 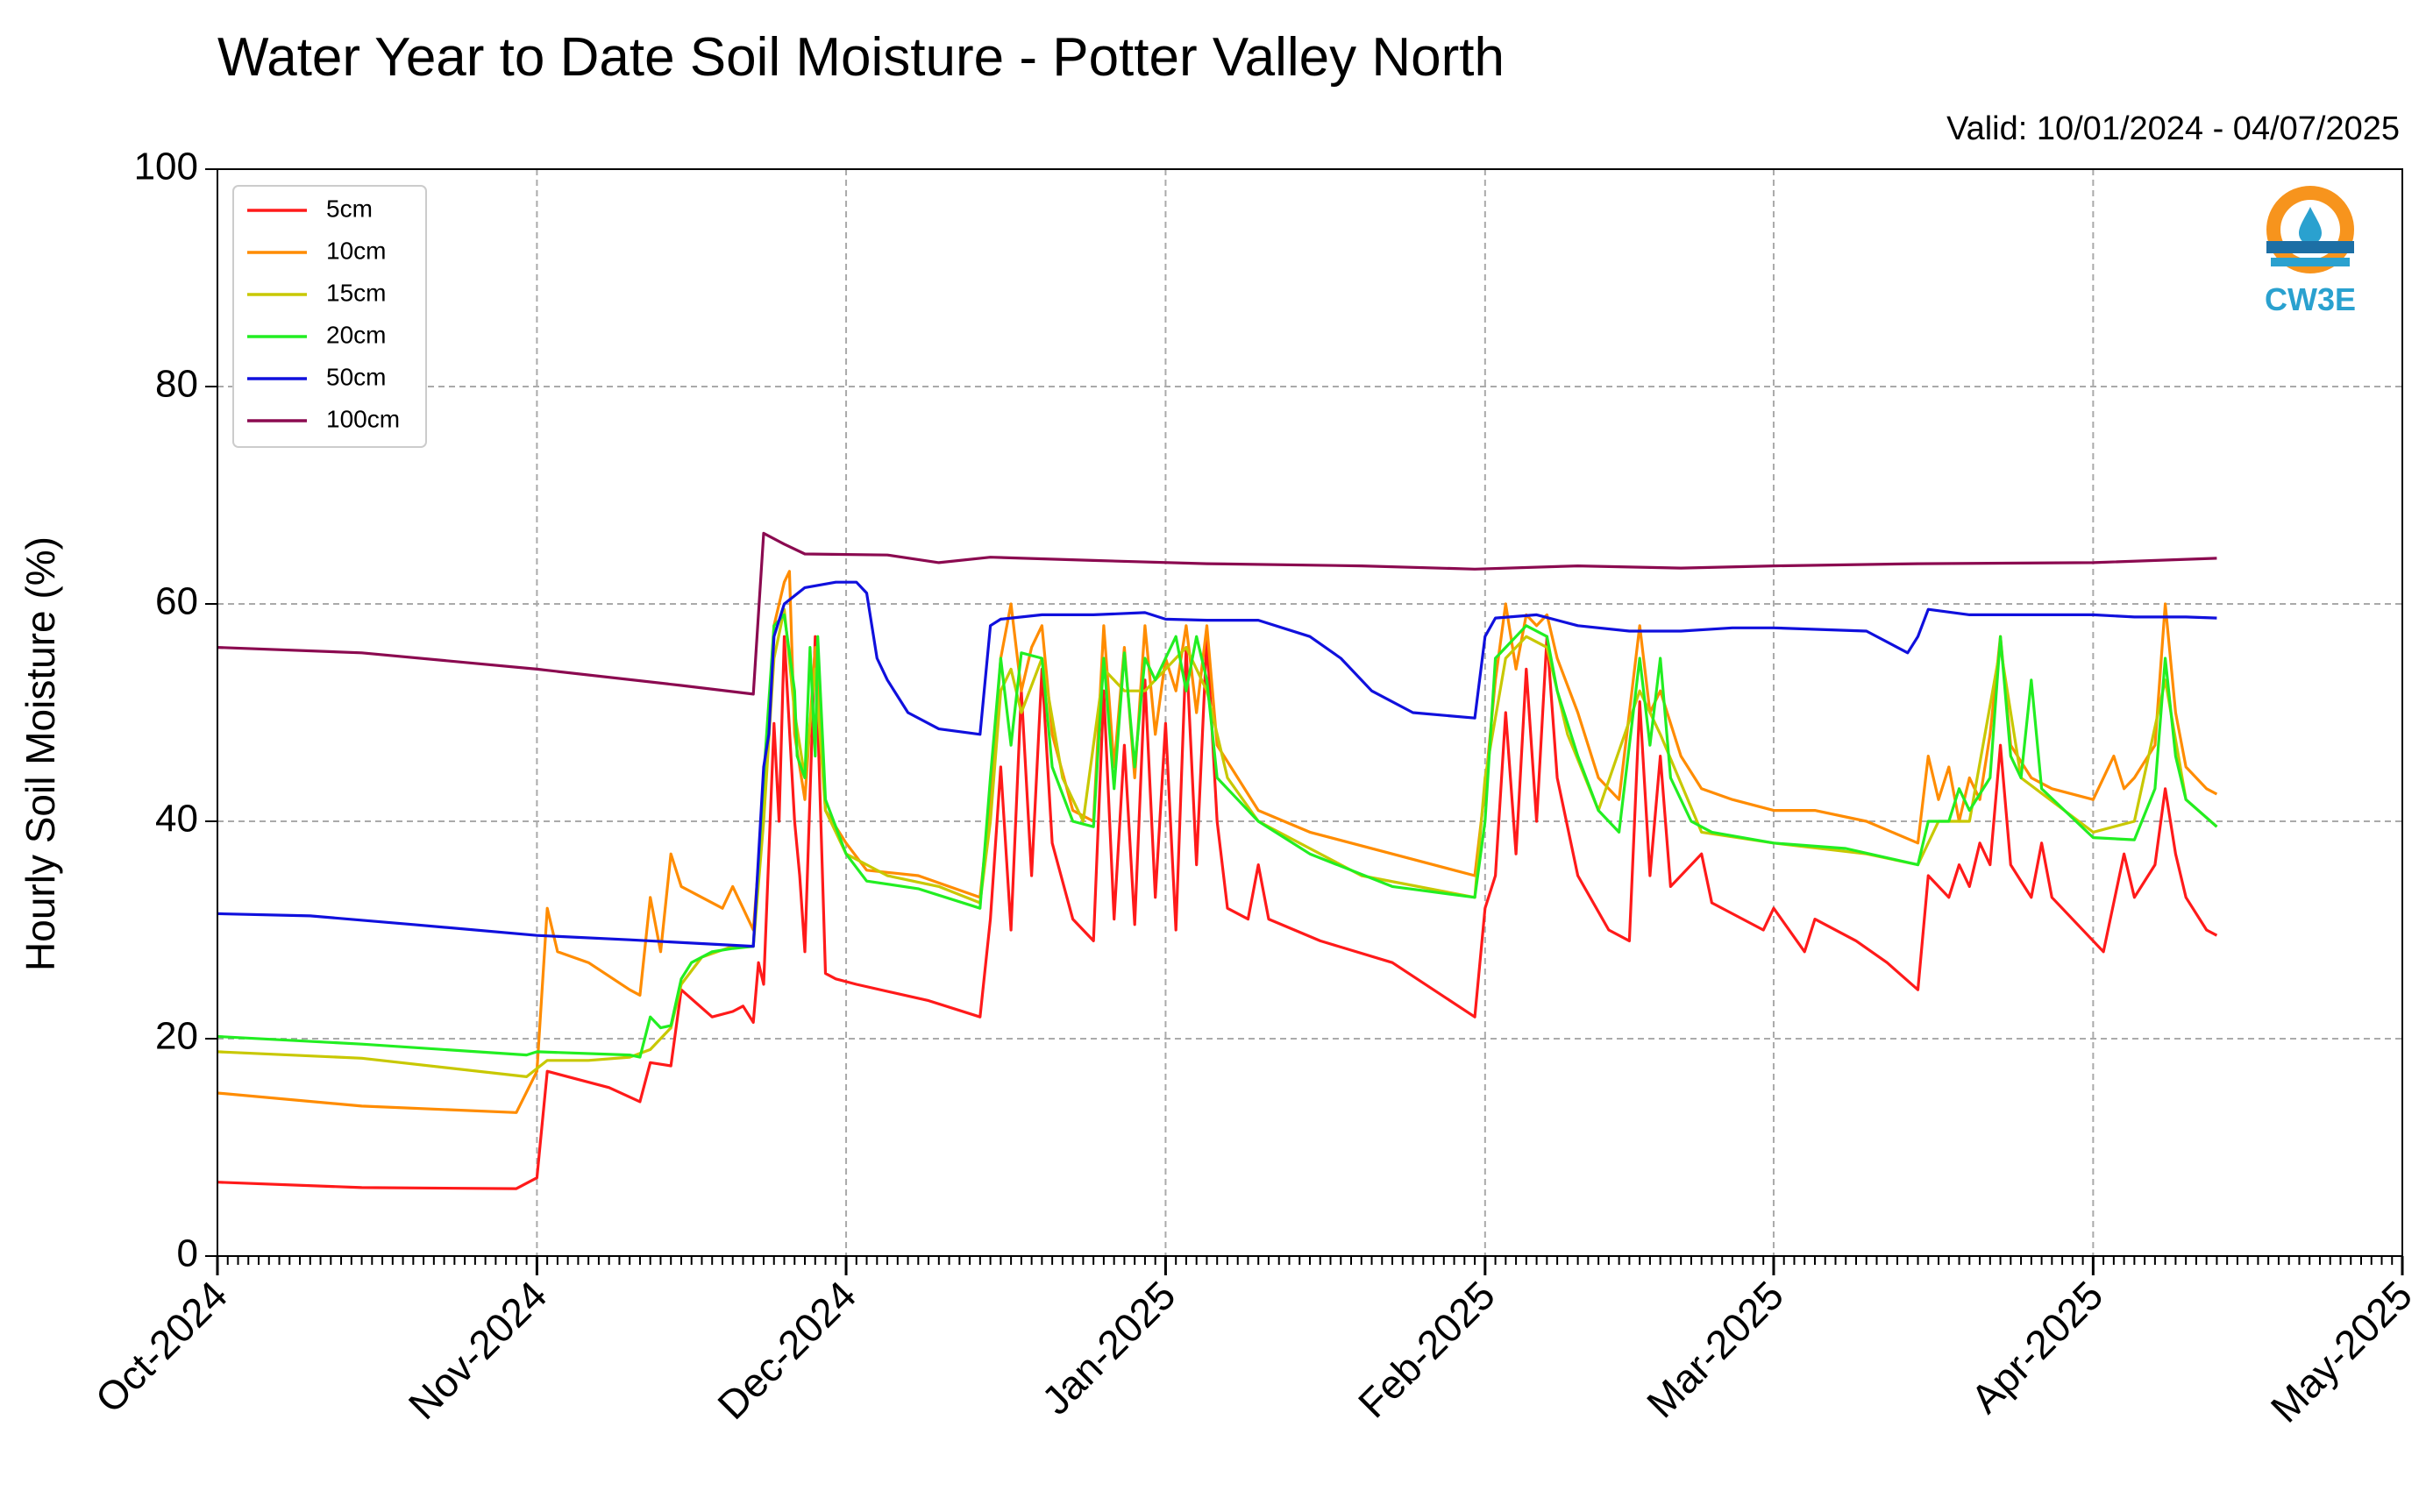 I want to click on logo-text: CW3E, so click(x=2310, y=299).